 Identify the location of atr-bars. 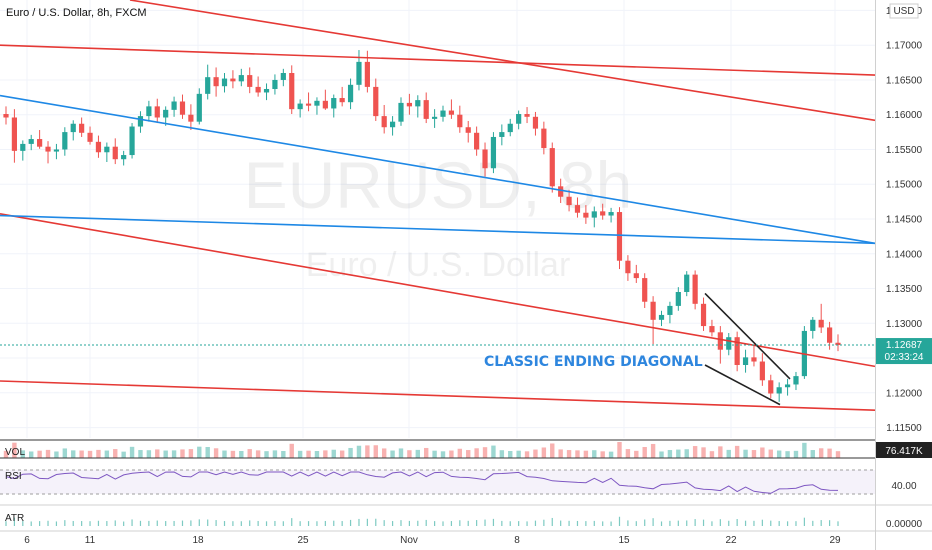
(422, 521).